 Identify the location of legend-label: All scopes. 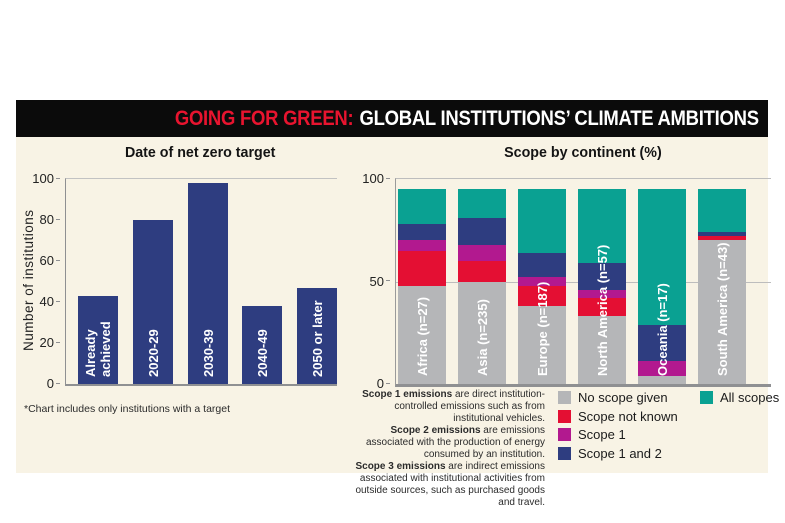
(750, 397).